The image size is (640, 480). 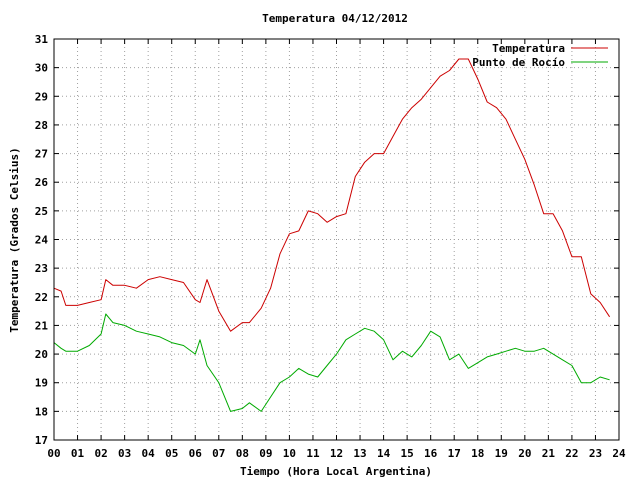 What do you see at coordinates (289, 453) in the screenshot?
I see `x-tick-label: 10` at bounding box center [289, 453].